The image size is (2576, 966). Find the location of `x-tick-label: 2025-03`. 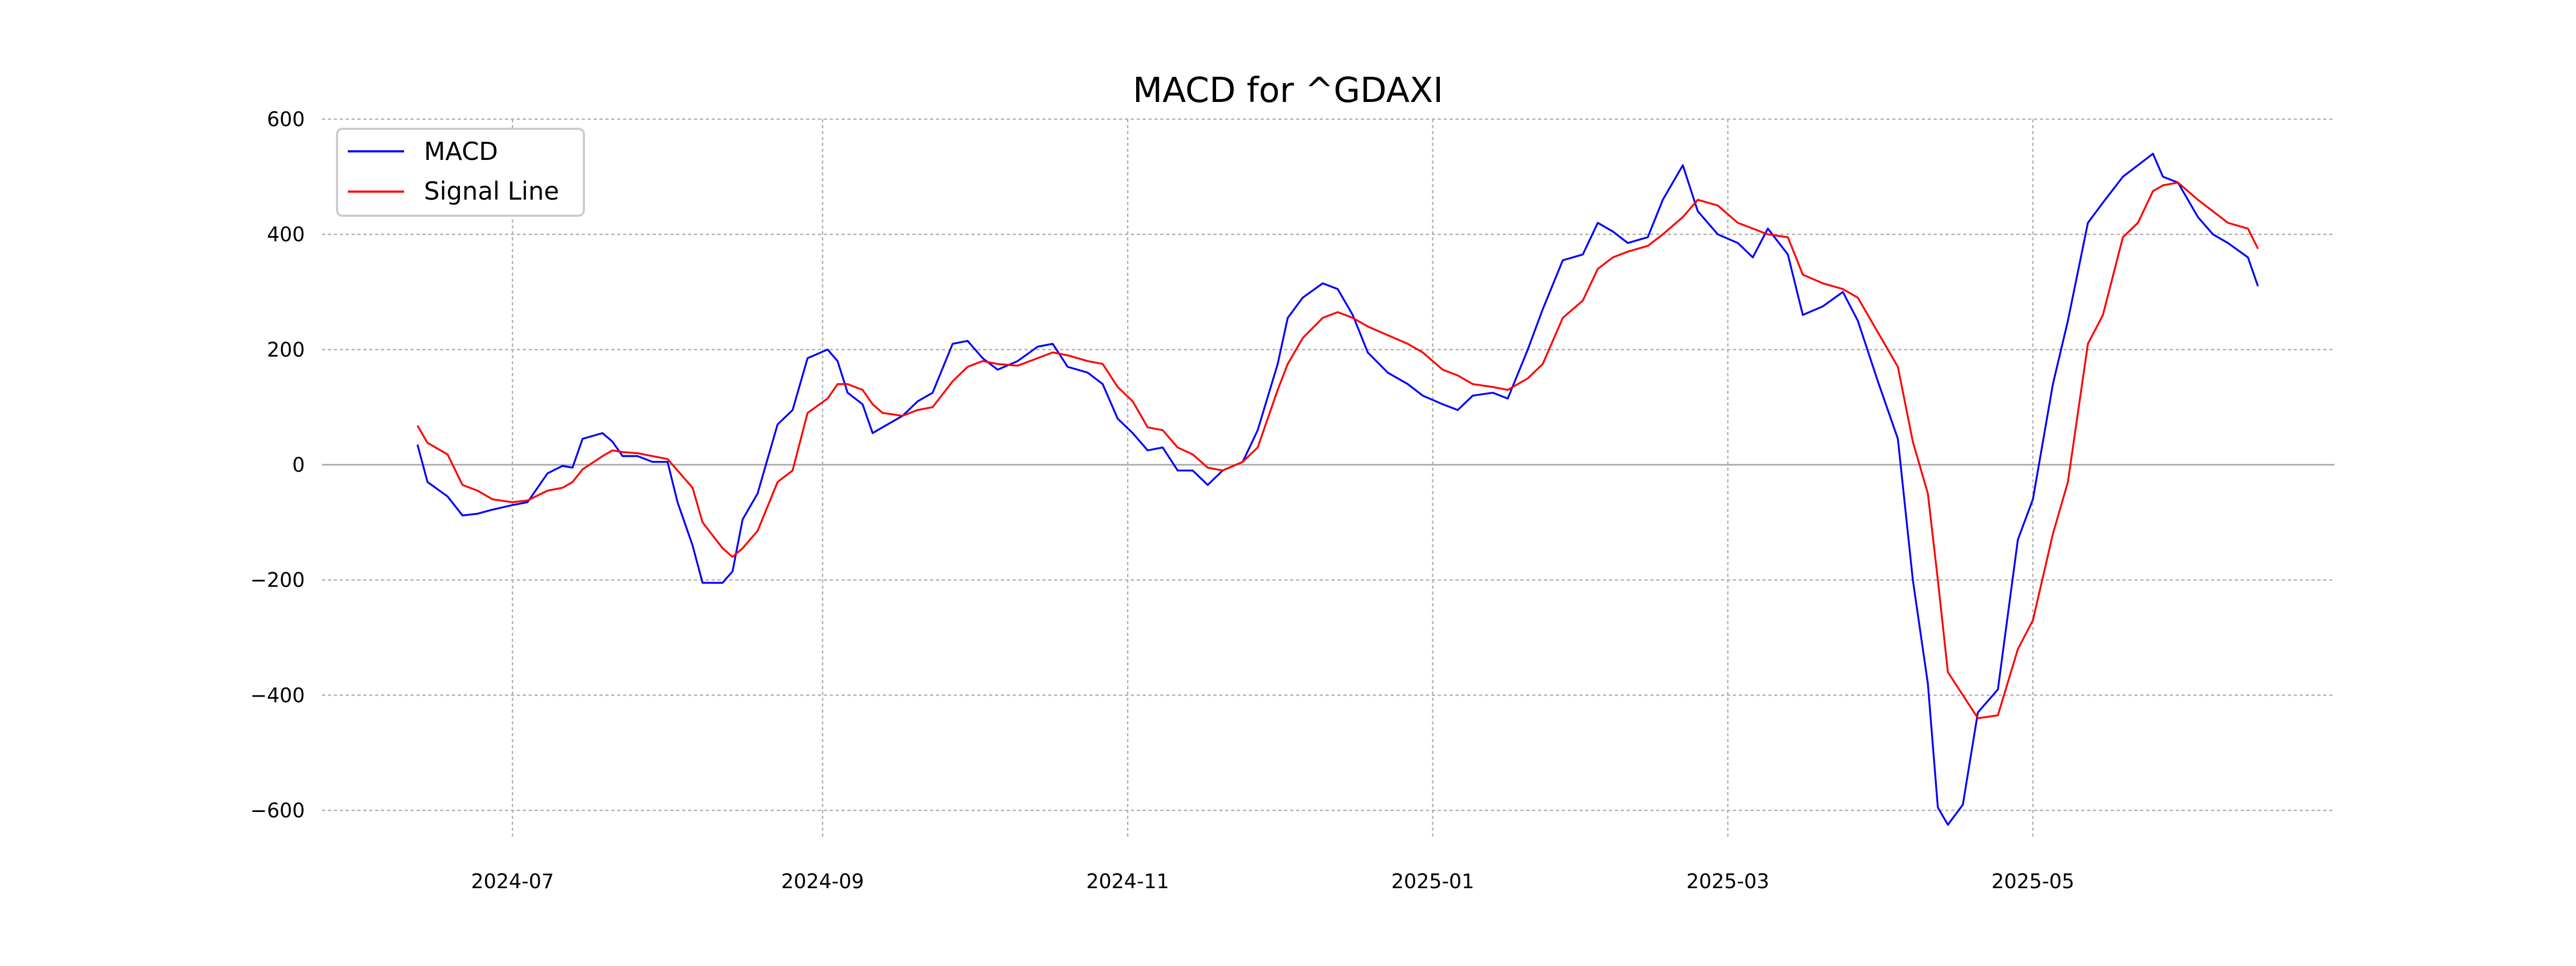

x-tick-label: 2025-03 is located at coordinates (1727, 881).